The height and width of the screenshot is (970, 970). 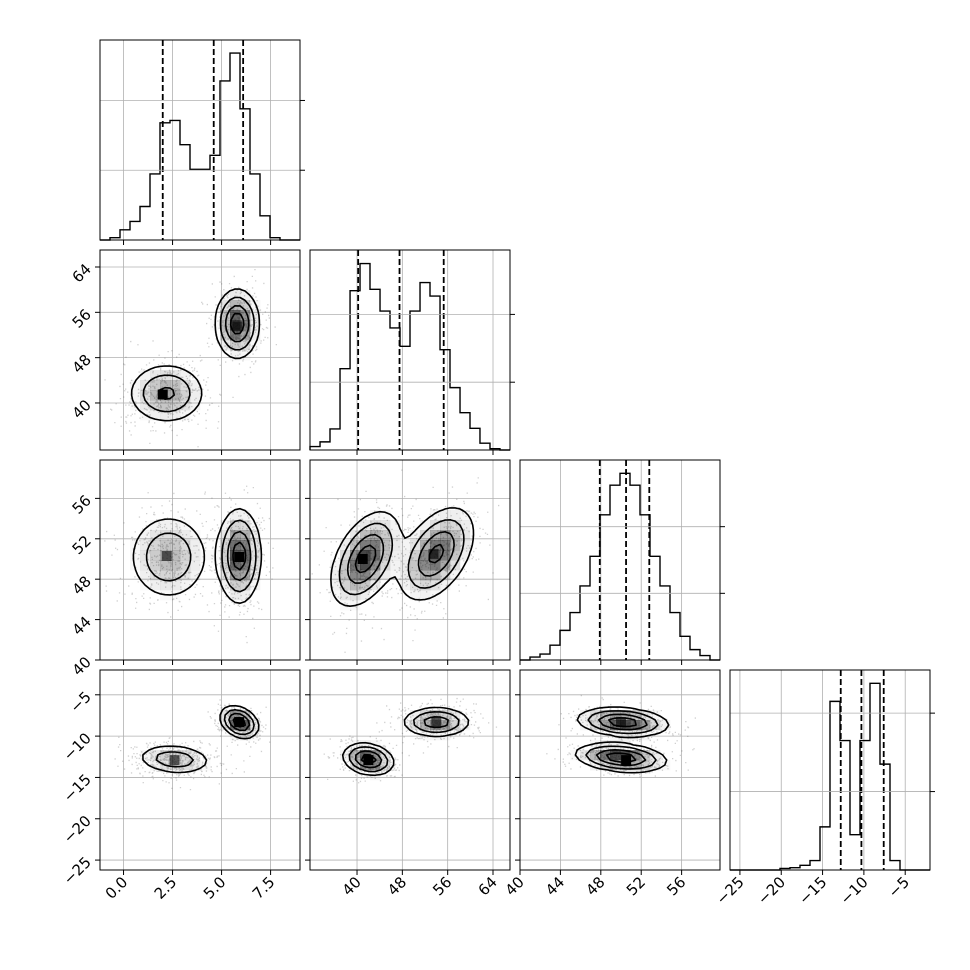 What do you see at coordinates (515, 886) in the screenshot?
I see `x-tick-label: 40` at bounding box center [515, 886].